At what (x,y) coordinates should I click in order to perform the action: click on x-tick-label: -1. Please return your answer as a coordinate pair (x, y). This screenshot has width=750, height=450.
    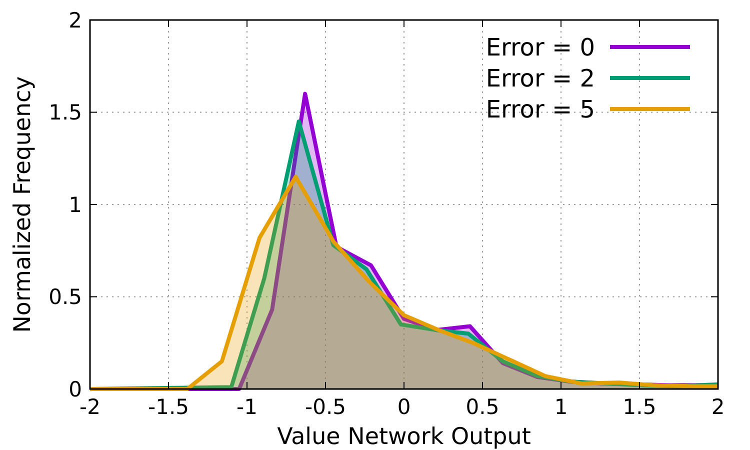
    Looking at the image, I should click on (247, 407).